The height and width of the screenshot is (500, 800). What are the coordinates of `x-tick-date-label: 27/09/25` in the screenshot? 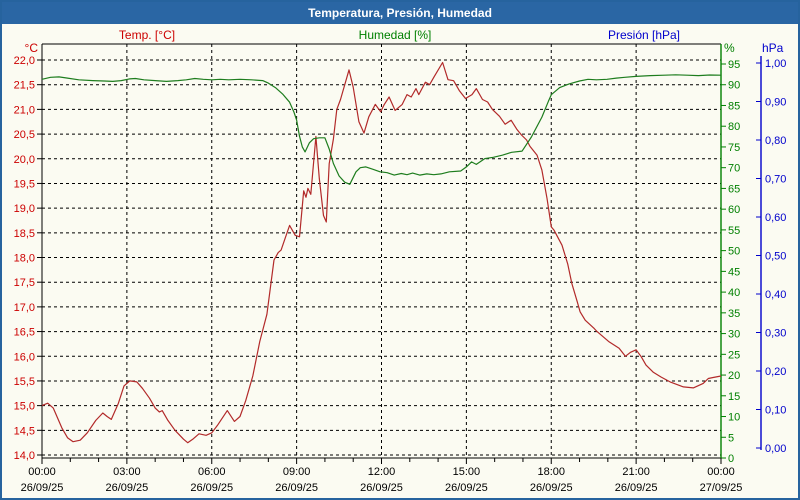 It's located at (721, 488).